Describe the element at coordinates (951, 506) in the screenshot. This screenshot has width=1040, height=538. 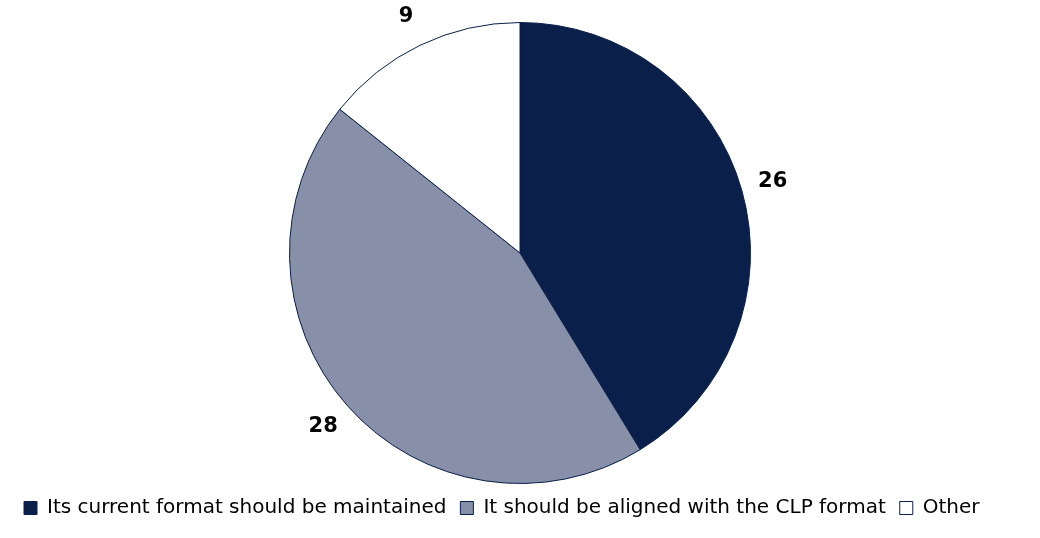
I see `legend-label: Other` at that location.